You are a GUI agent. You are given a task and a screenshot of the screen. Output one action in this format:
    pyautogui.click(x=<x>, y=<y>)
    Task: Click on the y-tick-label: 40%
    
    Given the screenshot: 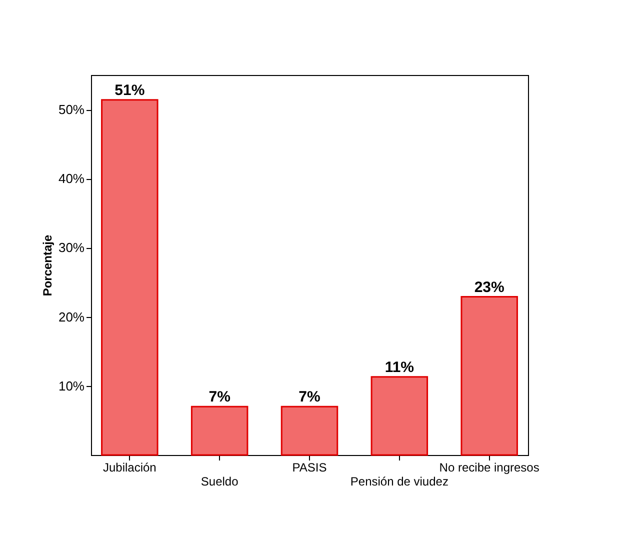 What is the action you would take?
    pyautogui.click(x=71, y=178)
    